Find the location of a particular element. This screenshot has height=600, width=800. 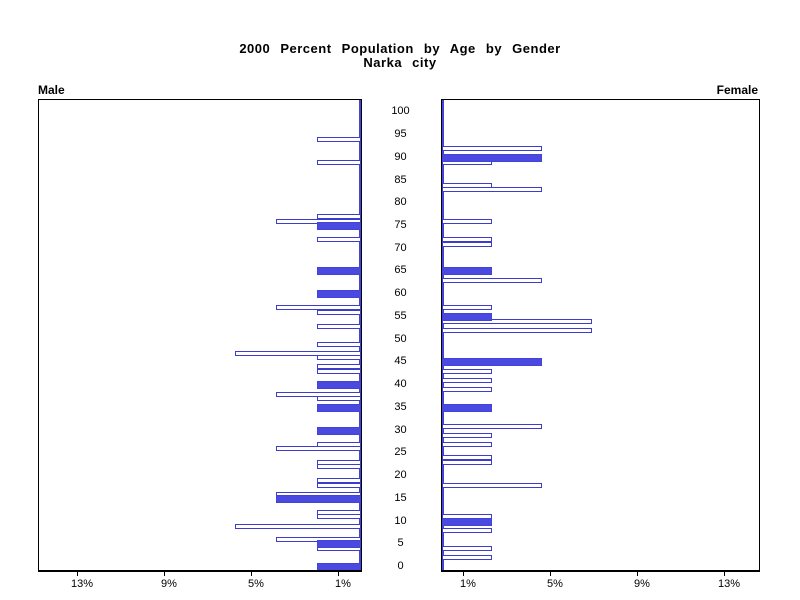

age-tick-label-95: 95 is located at coordinates (400, 134).